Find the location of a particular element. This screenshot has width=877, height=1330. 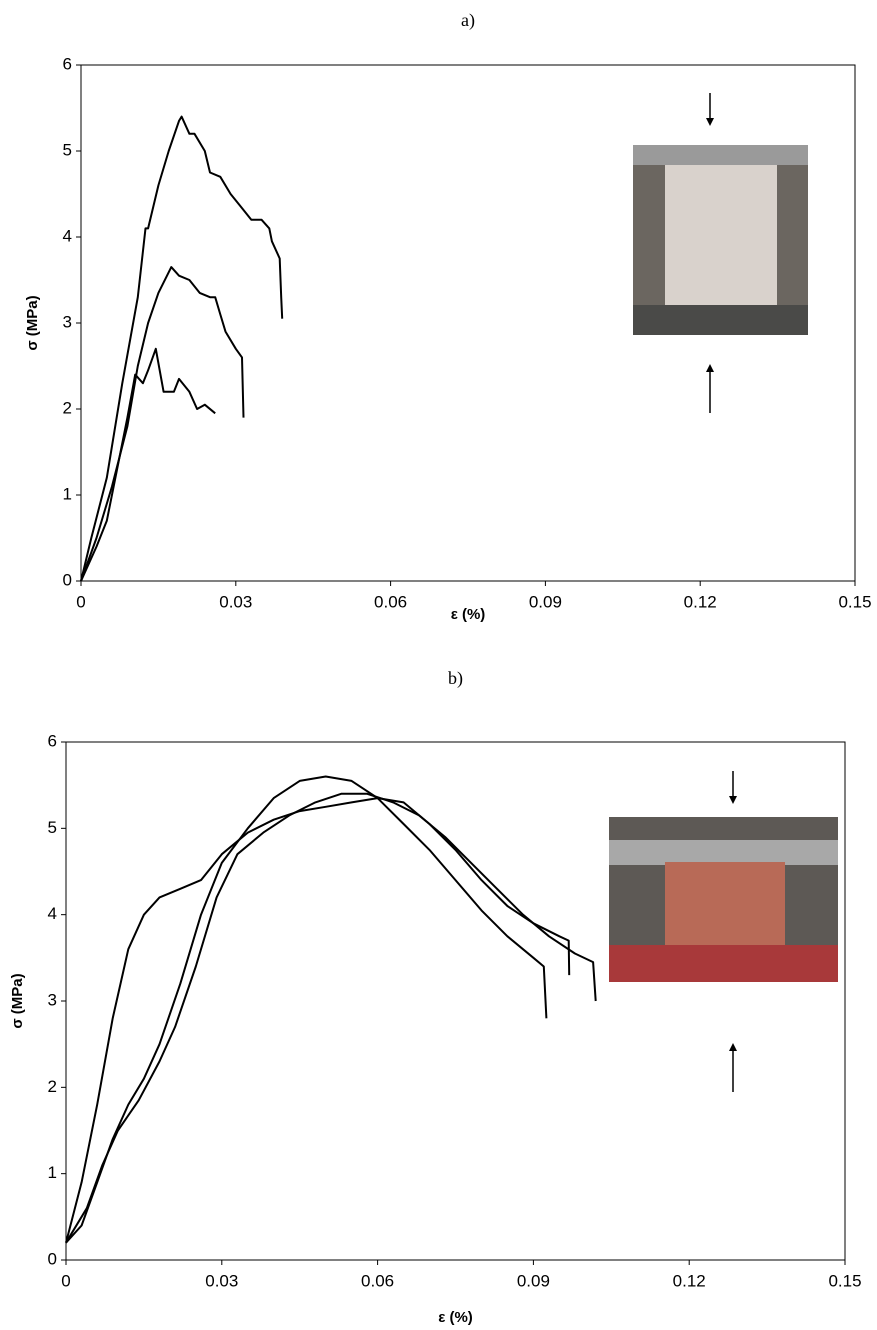

chart-title: a) is located at coordinates (468, 20).